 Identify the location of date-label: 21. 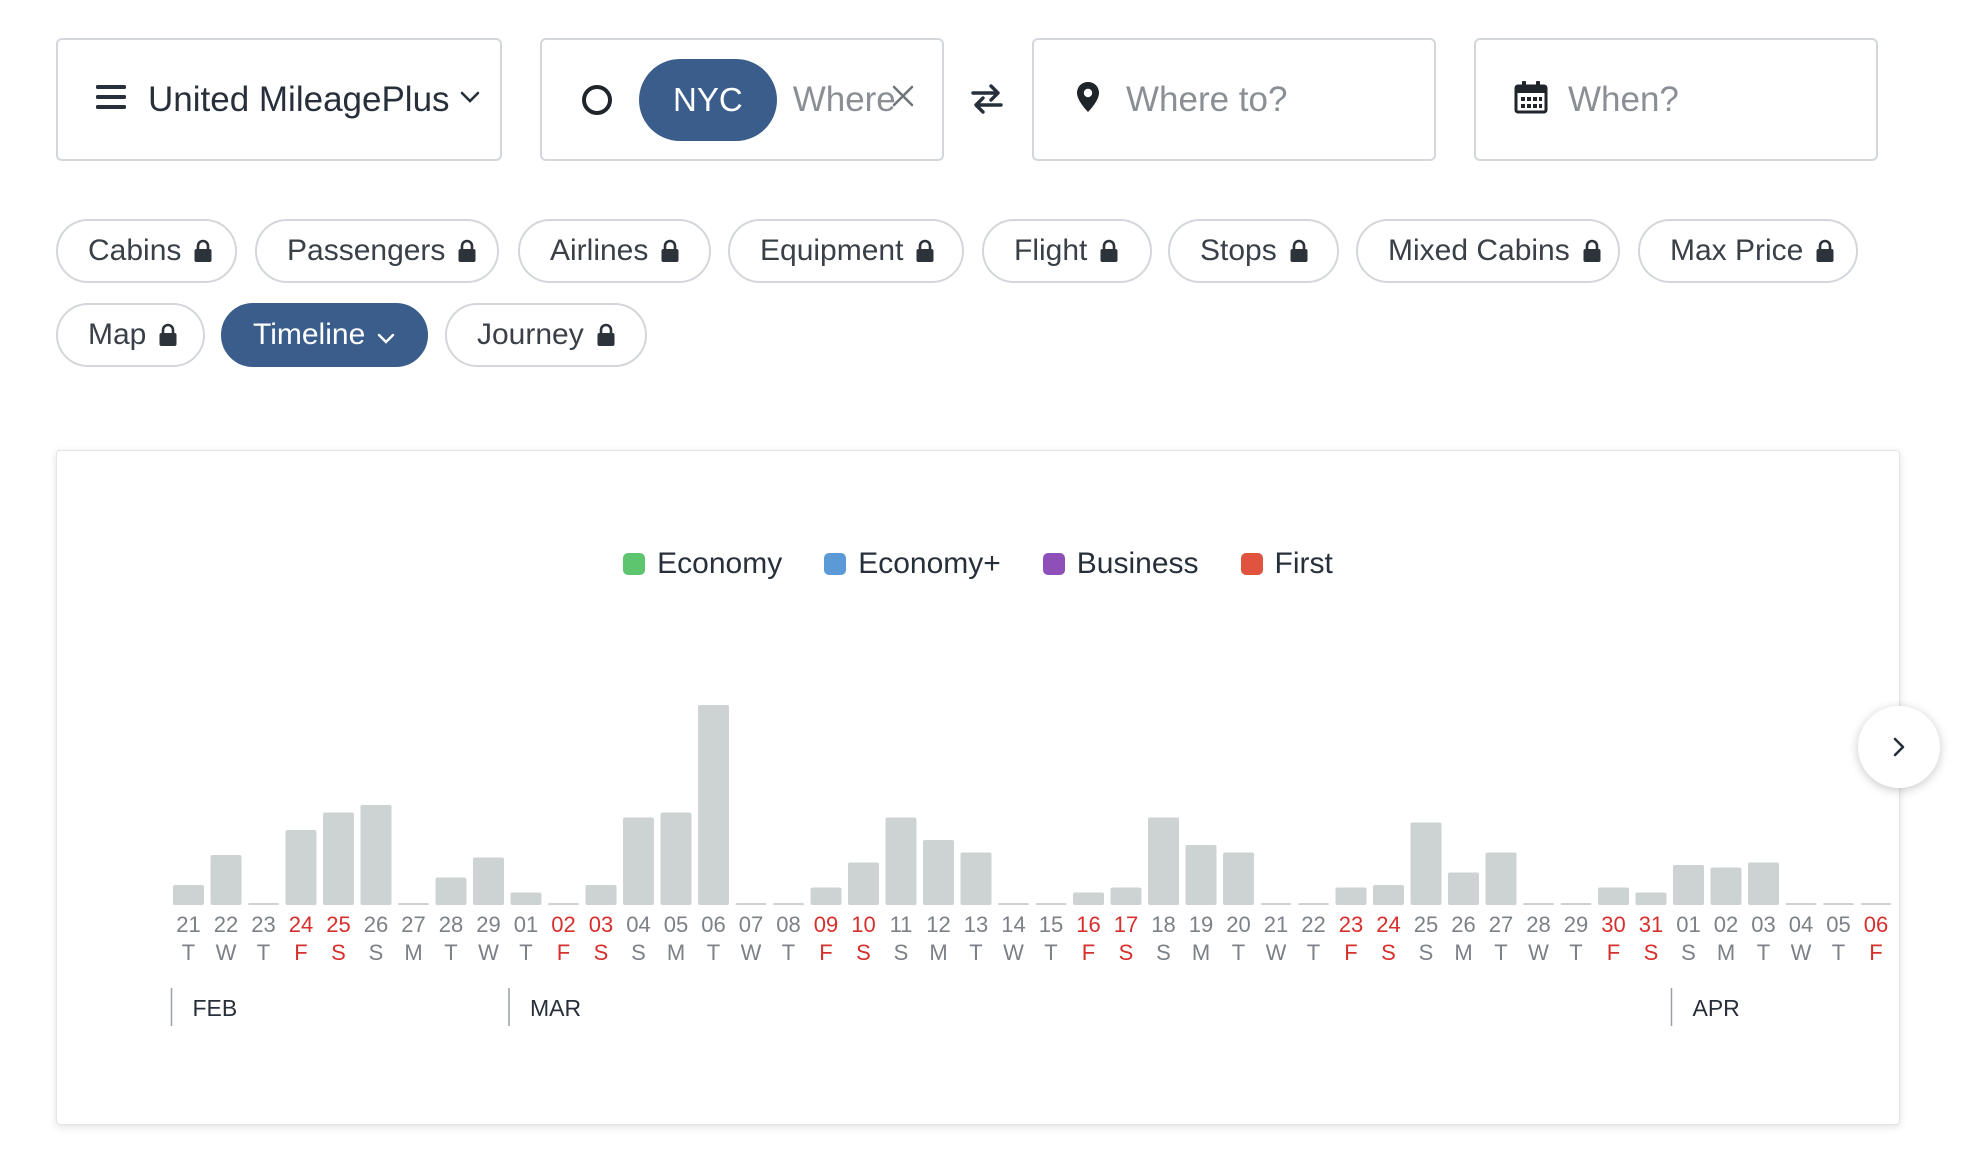
(1276, 924).